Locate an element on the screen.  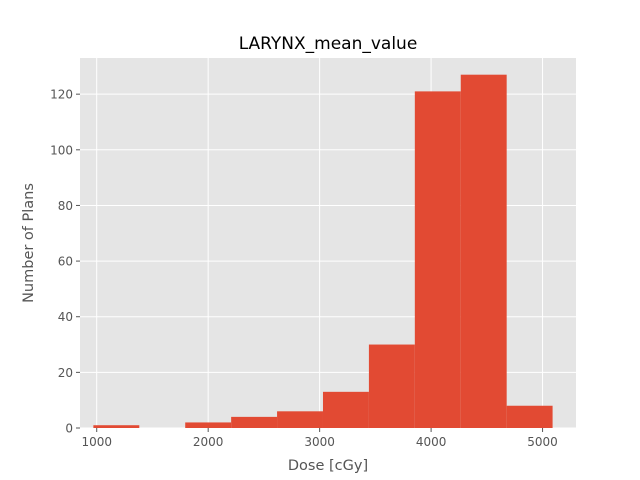
y-tick-label: 100 is located at coordinates (61, 150).